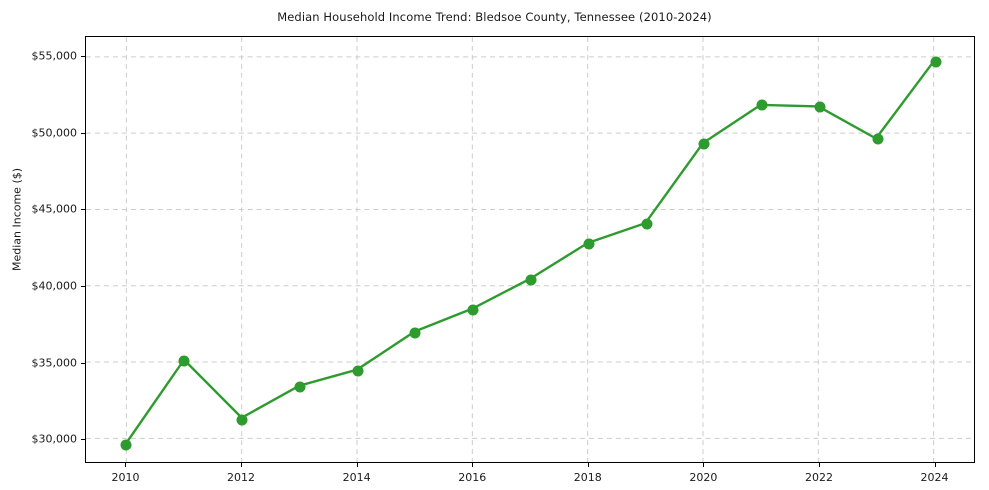  Describe the element at coordinates (125, 477) in the screenshot. I see `x-axis-tick-label: 2010` at that location.